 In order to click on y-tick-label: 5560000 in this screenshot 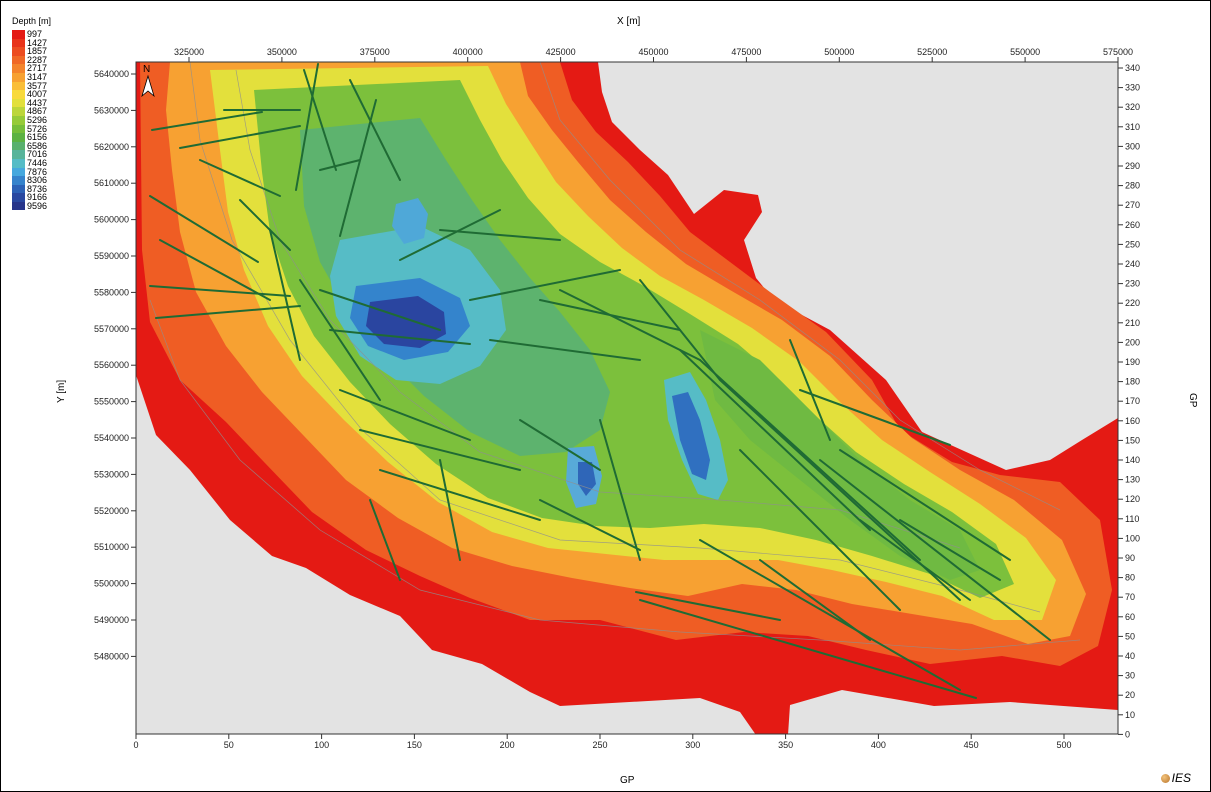, I will do `click(111, 365)`.